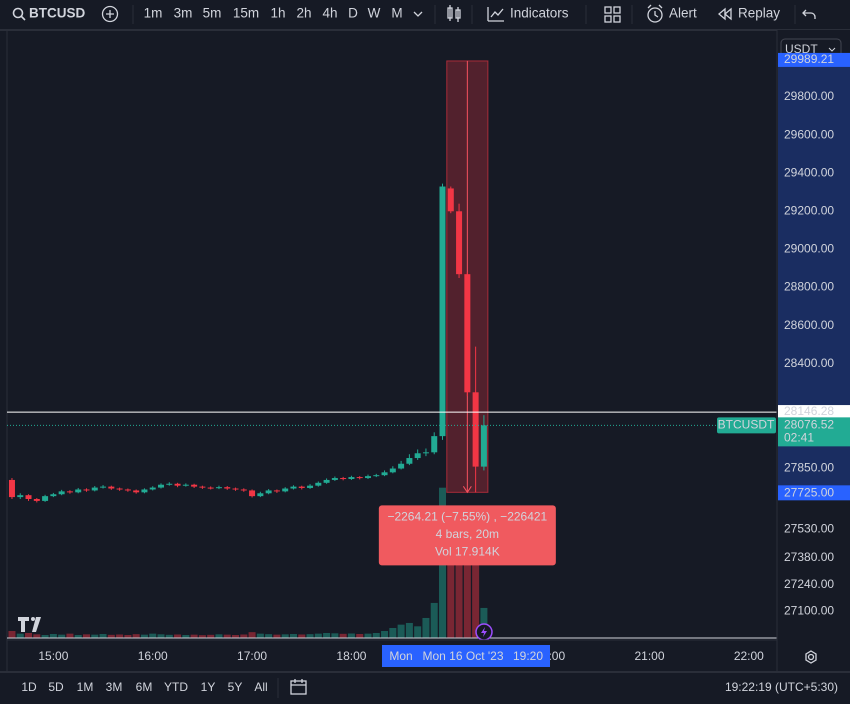 Image resolution: width=850 pixels, height=704 pixels. What do you see at coordinates (260, 687) in the screenshot?
I see `range-button: All` at bounding box center [260, 687].